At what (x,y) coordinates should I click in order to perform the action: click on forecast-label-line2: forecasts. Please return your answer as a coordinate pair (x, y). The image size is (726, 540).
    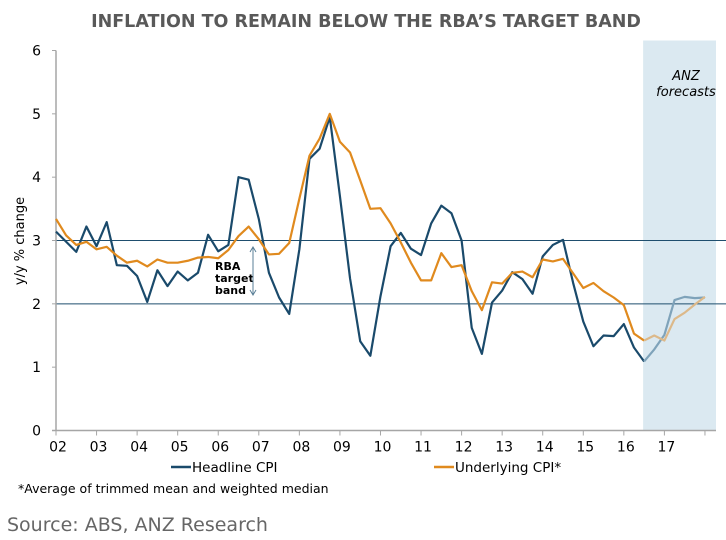
    Looking at the image, I should click on (686, 92).